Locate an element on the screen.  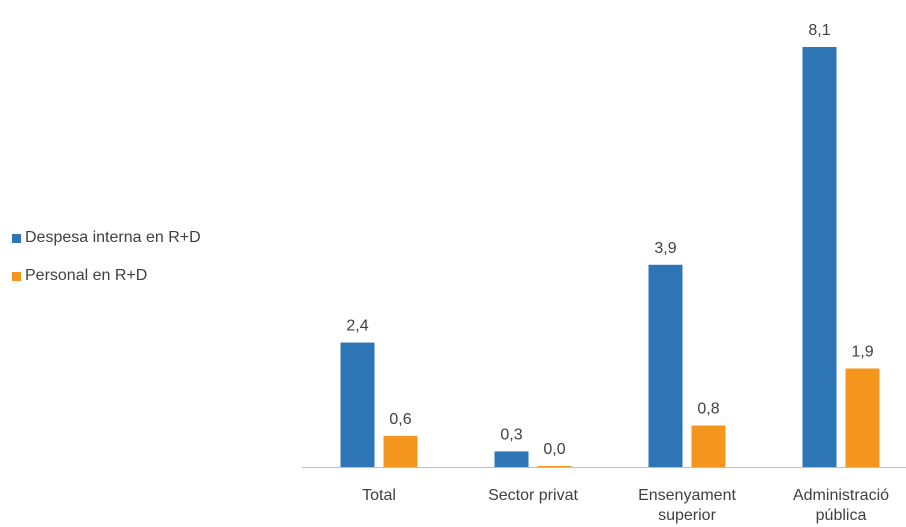
data-label: 0,8 is located at coordinates (708, 409).